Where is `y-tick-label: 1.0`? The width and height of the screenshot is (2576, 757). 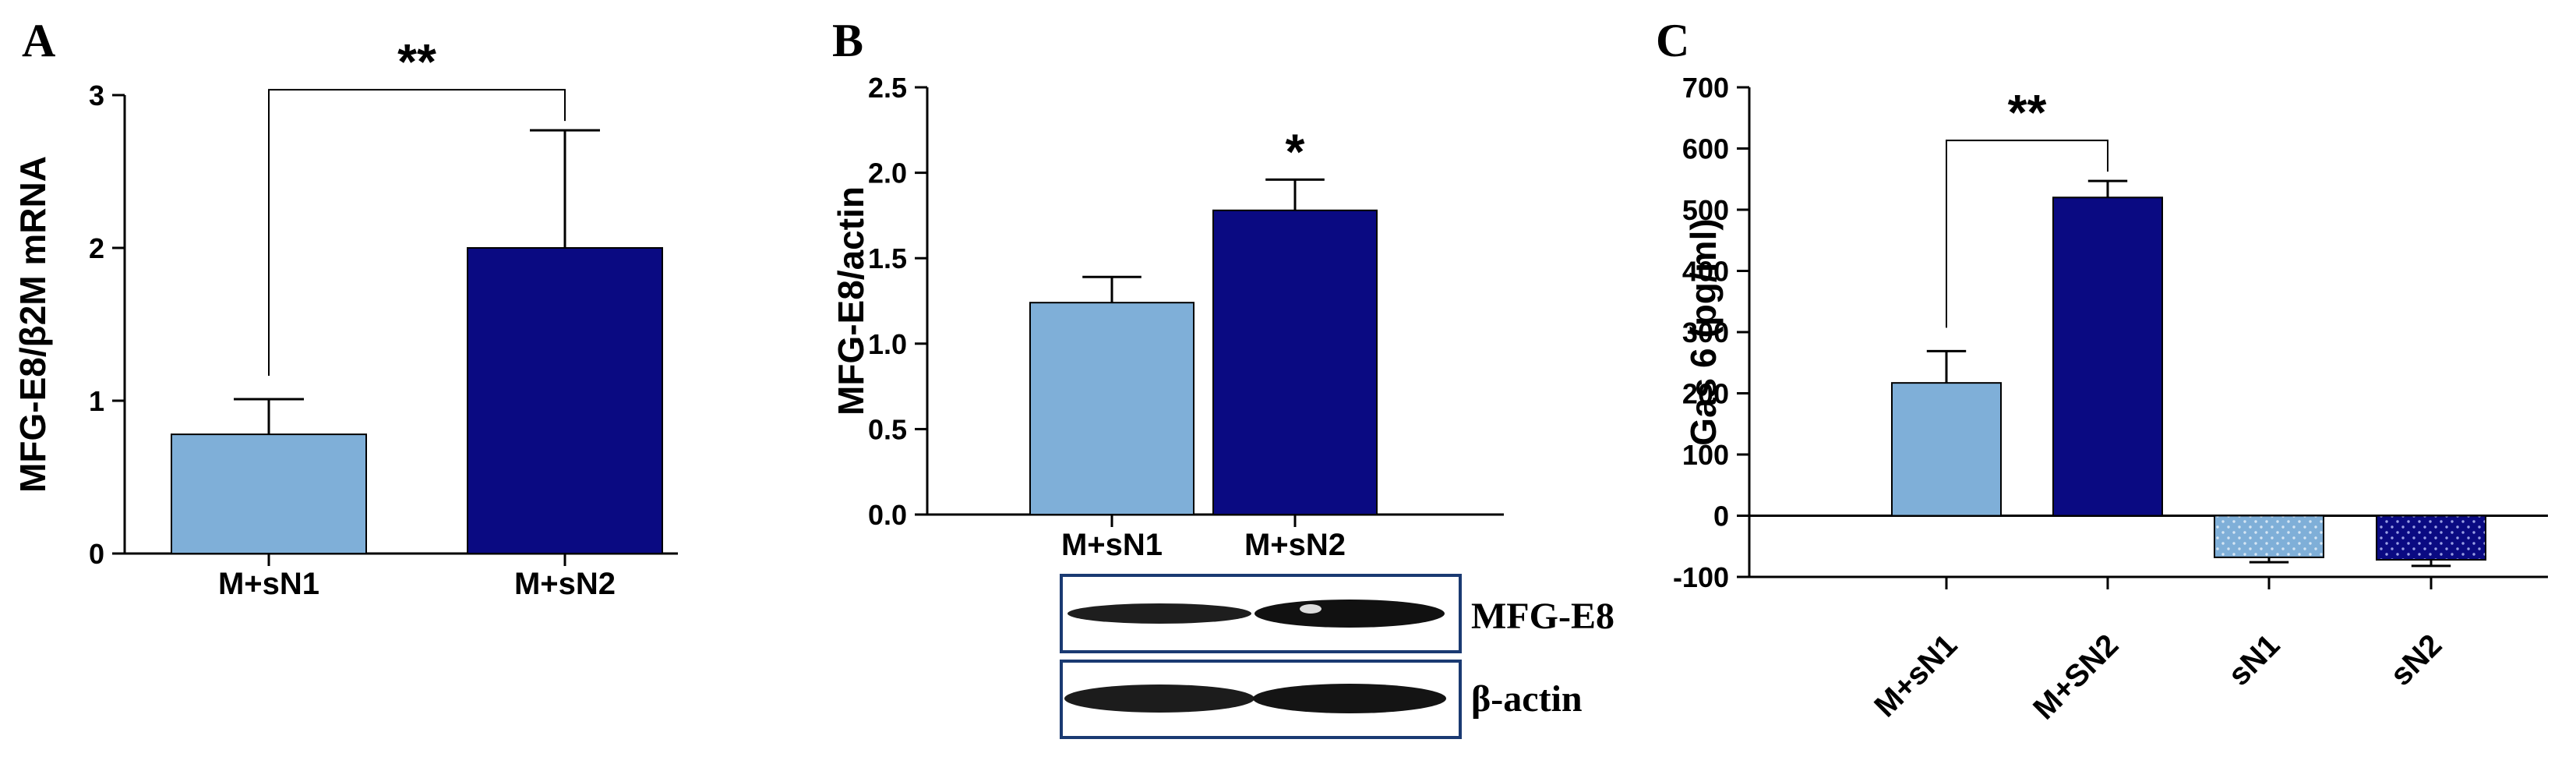
y-tick-label: 1.0 is located at coordinates (887, 344).